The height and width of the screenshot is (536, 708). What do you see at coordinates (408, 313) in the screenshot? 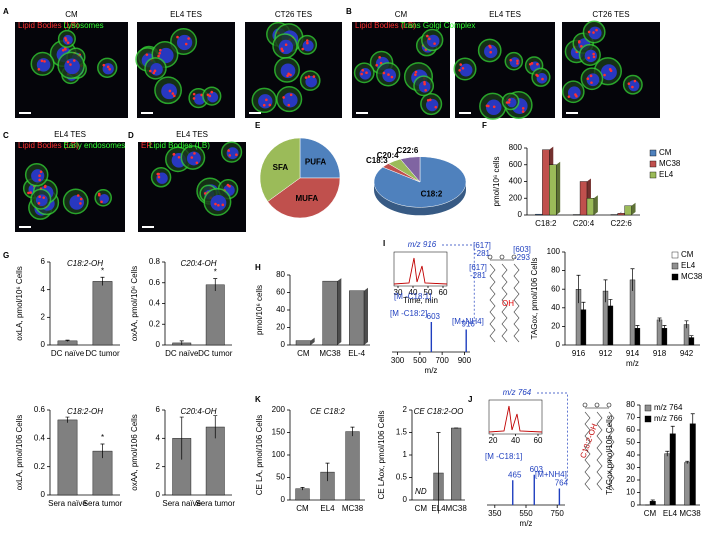
I see `ion-label: [M -C18:2]` at bounding box center [408, 313].